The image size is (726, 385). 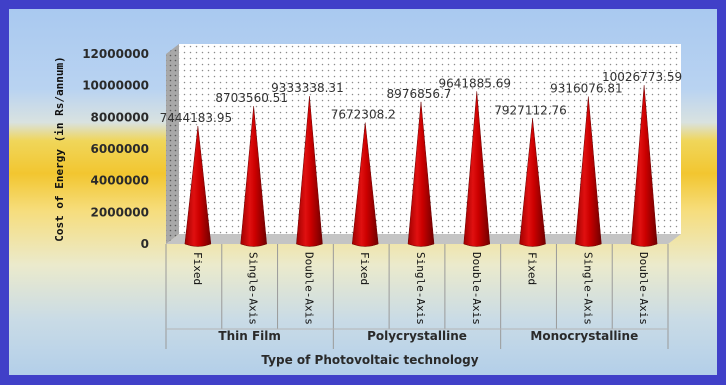 I want to click on data-label: 8703560.51, so click(x=251, y=98).